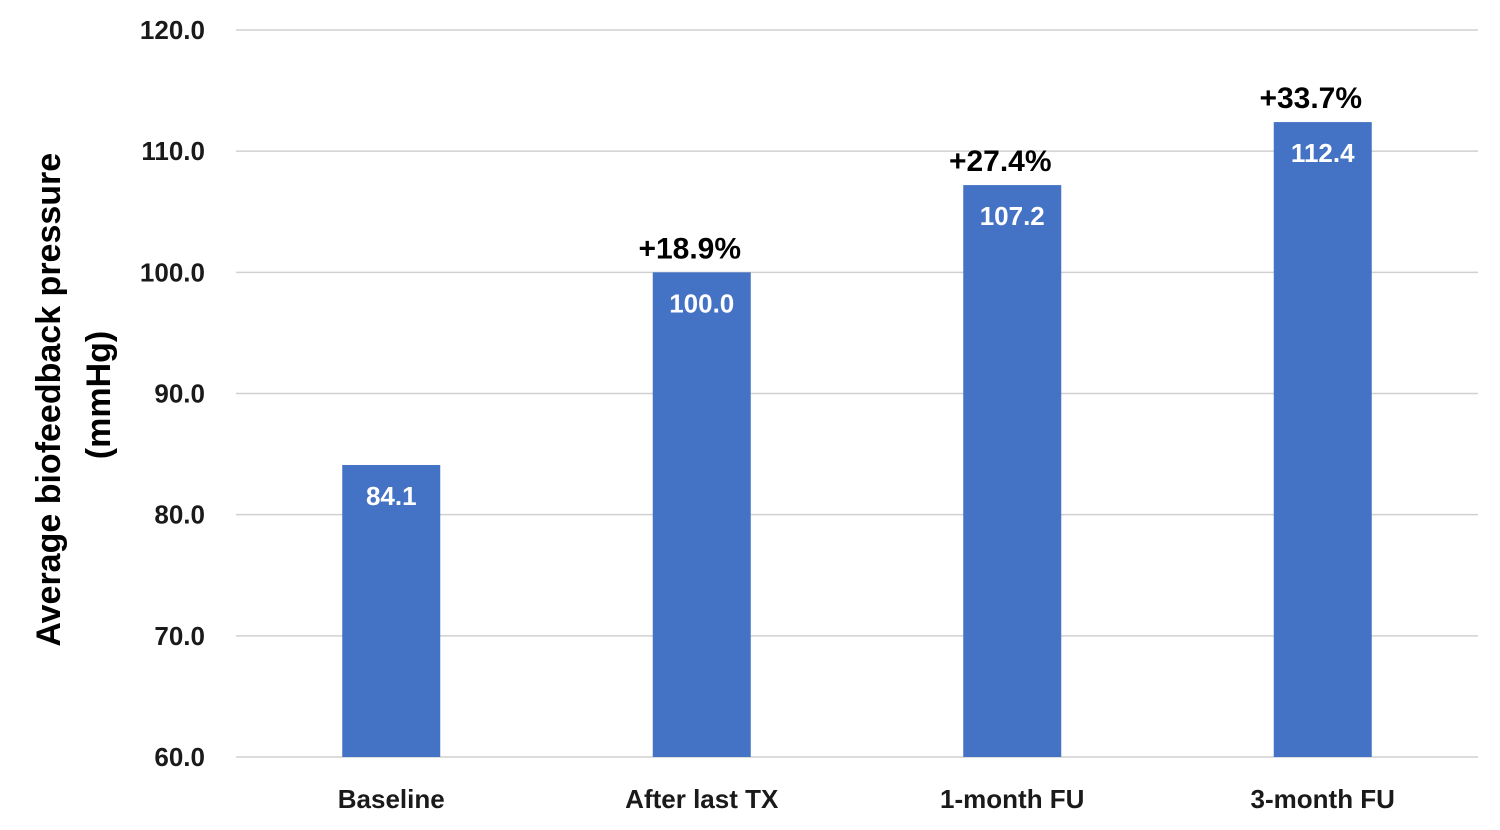 This screenshot has width=1500, height=830. I want to click on y-tick-label: 110.0, so click(173, 151).